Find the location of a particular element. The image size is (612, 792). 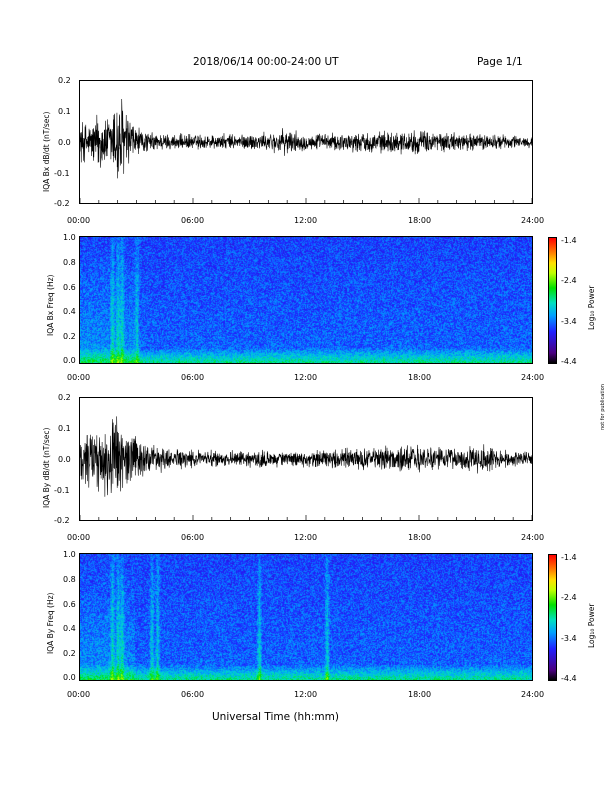

by-colorbar-tick: -1.4 is located at coordinates (569, 557).